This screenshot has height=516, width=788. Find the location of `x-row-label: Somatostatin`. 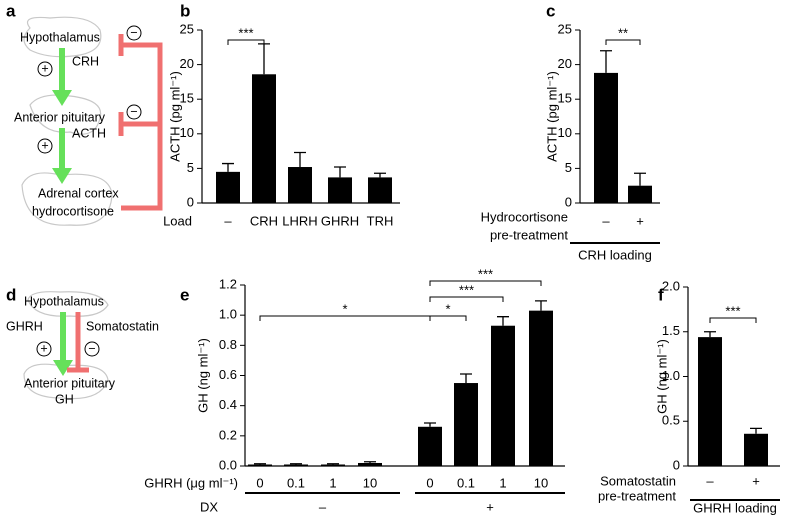

x-row-label: Somatostatin is located at coordinates (638, 480).